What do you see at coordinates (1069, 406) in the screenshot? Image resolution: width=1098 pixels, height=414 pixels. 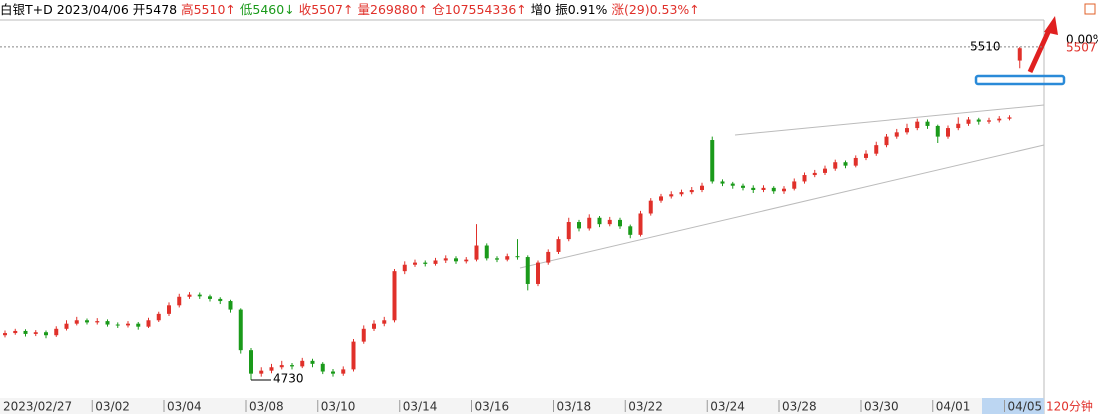 I see `period-label: 120分钟` at bounding box center [1069, 406].